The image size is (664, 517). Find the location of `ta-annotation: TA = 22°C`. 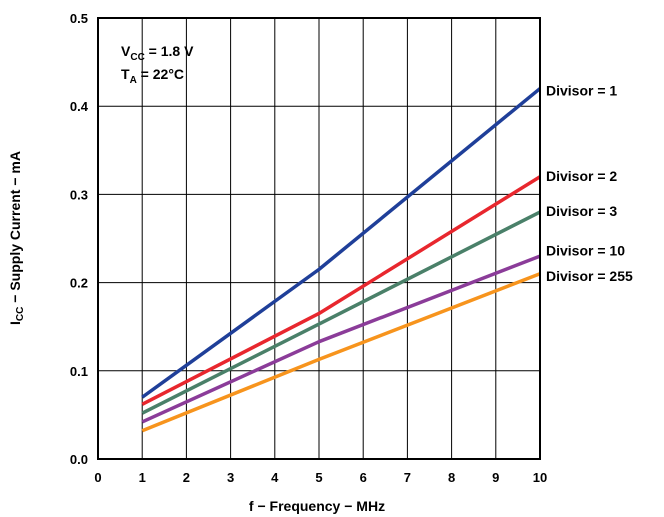

ta-annotation: TA = 22°C is located at coordinates (152, 76).